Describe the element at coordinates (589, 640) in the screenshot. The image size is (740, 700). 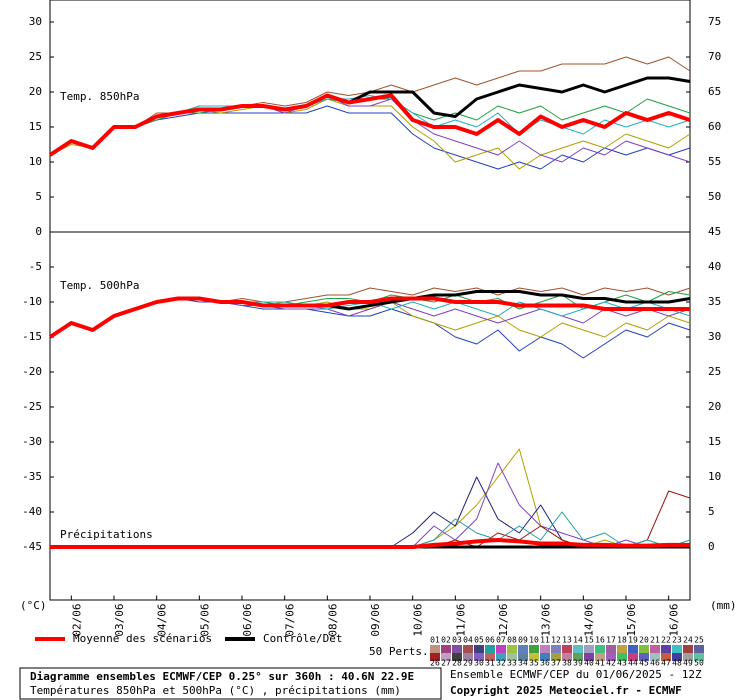
I see `pert-label: 15` at that location.